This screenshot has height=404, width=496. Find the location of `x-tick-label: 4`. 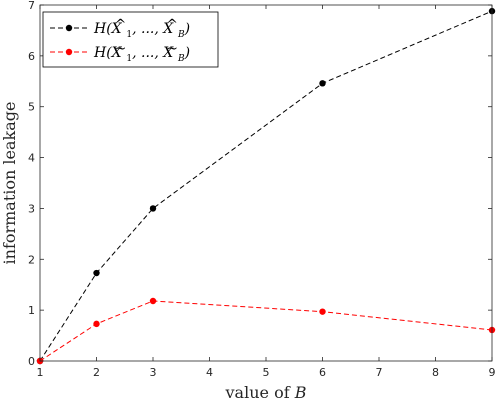

x-tick-label: 4 is located at coordinates (209, 372).